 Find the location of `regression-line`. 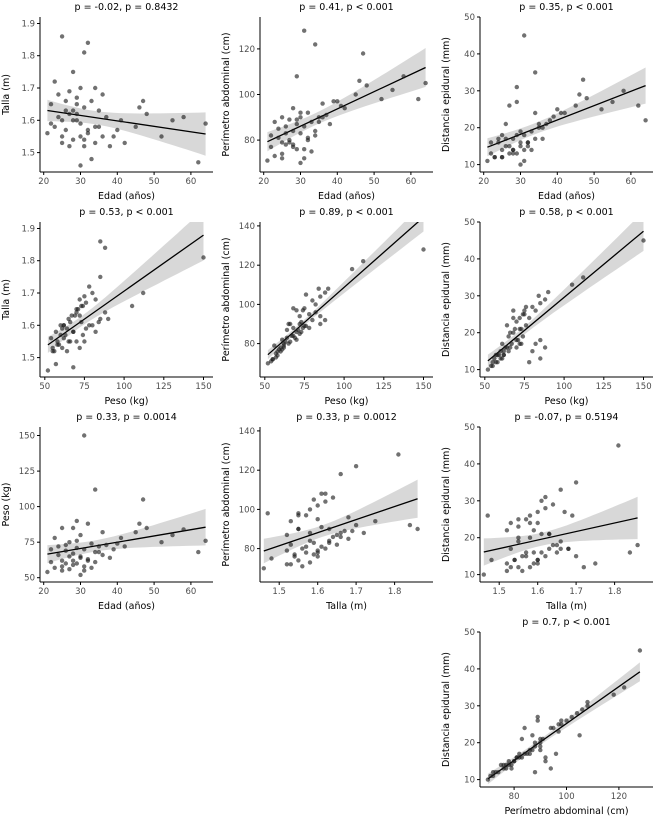

regression-line is located at coordinates (565, 296).